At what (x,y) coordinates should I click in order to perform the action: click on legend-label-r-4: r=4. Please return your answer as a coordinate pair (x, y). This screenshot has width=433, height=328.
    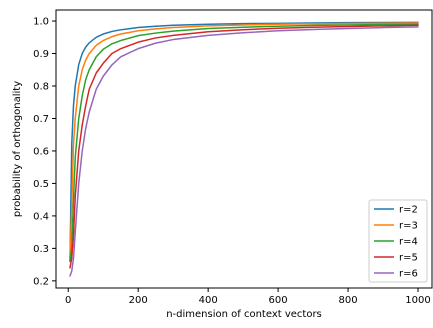
    Looking at the image, I should click on (408, 242).